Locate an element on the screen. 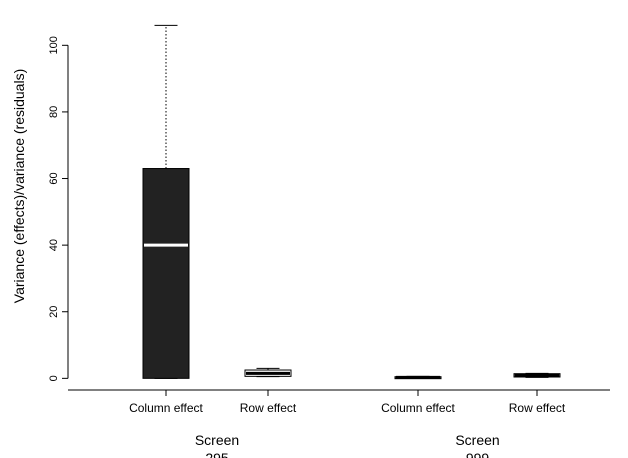 This screenshot has height=458, width=628. y-tick-label: 100 is located at coordinates (54, 45).